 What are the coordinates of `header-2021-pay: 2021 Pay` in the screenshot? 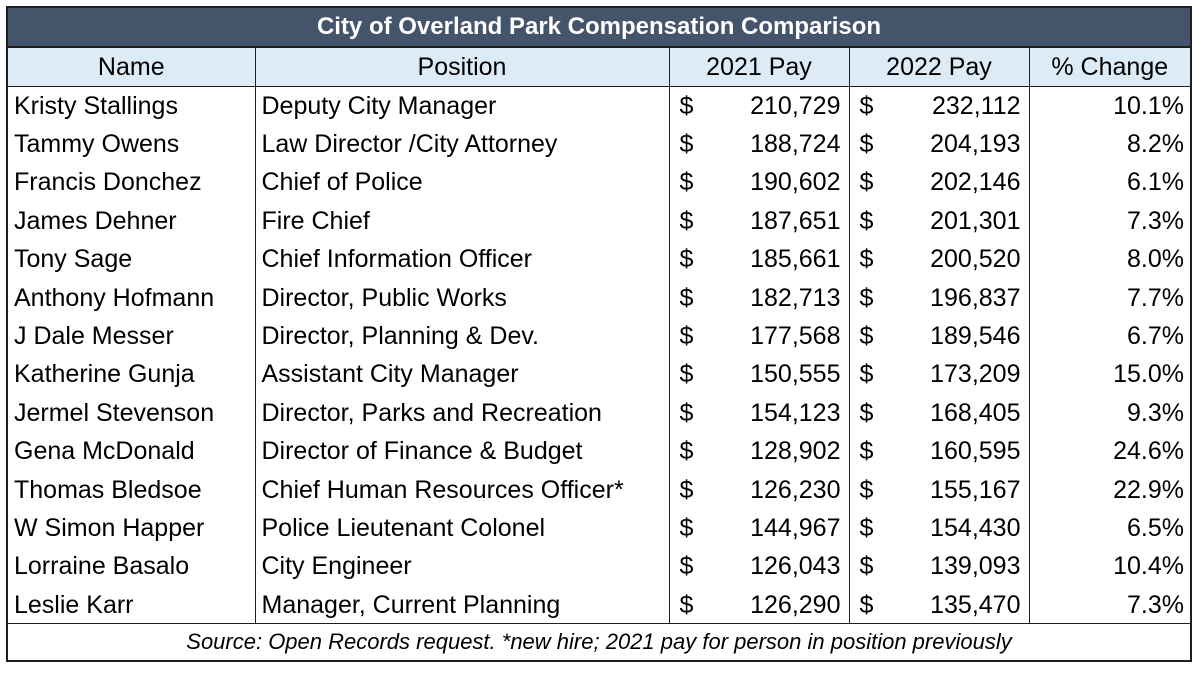 It's located at (758, 67).